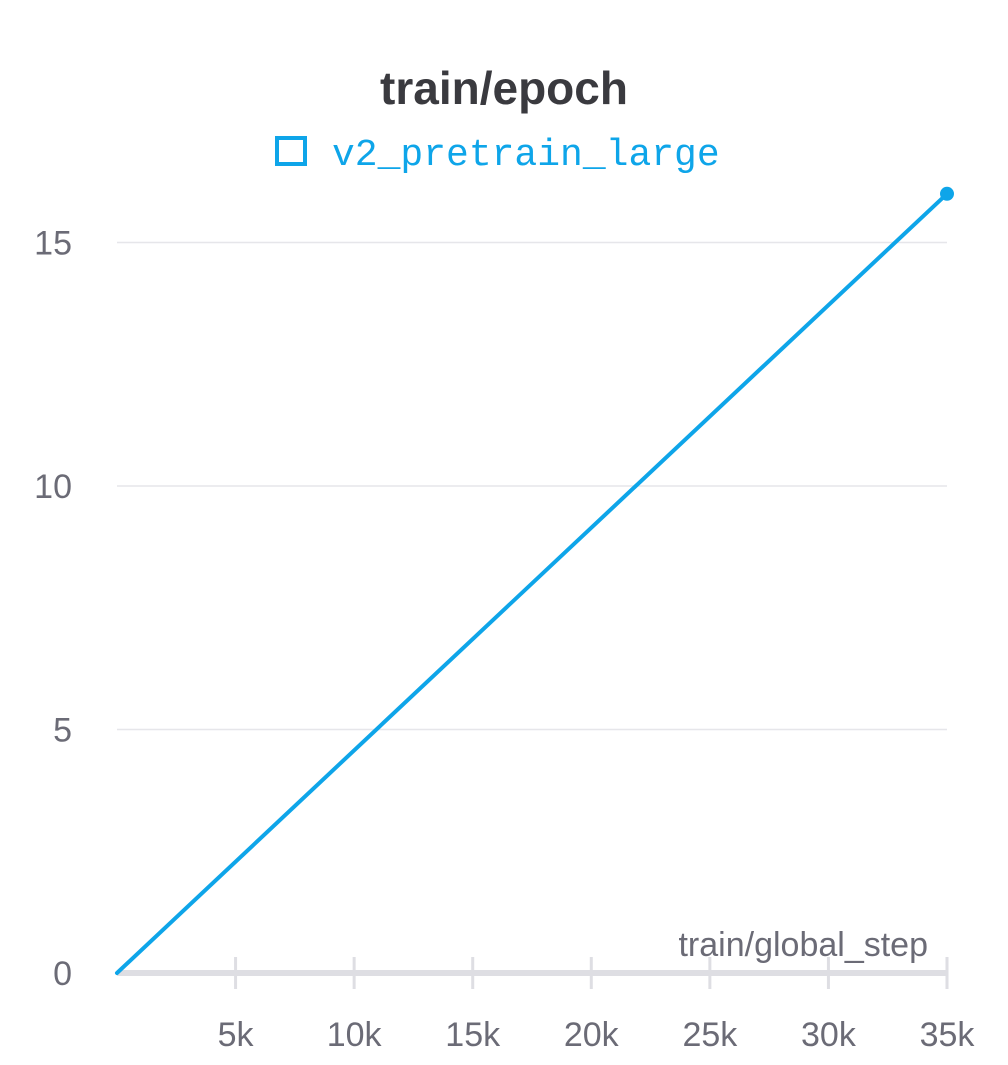 The image size is (1008, 1065). What do you see at coordinates (504, 88) in the screenshot?
I see `chart-title: train/epoch` at bounding box center [504, 88].